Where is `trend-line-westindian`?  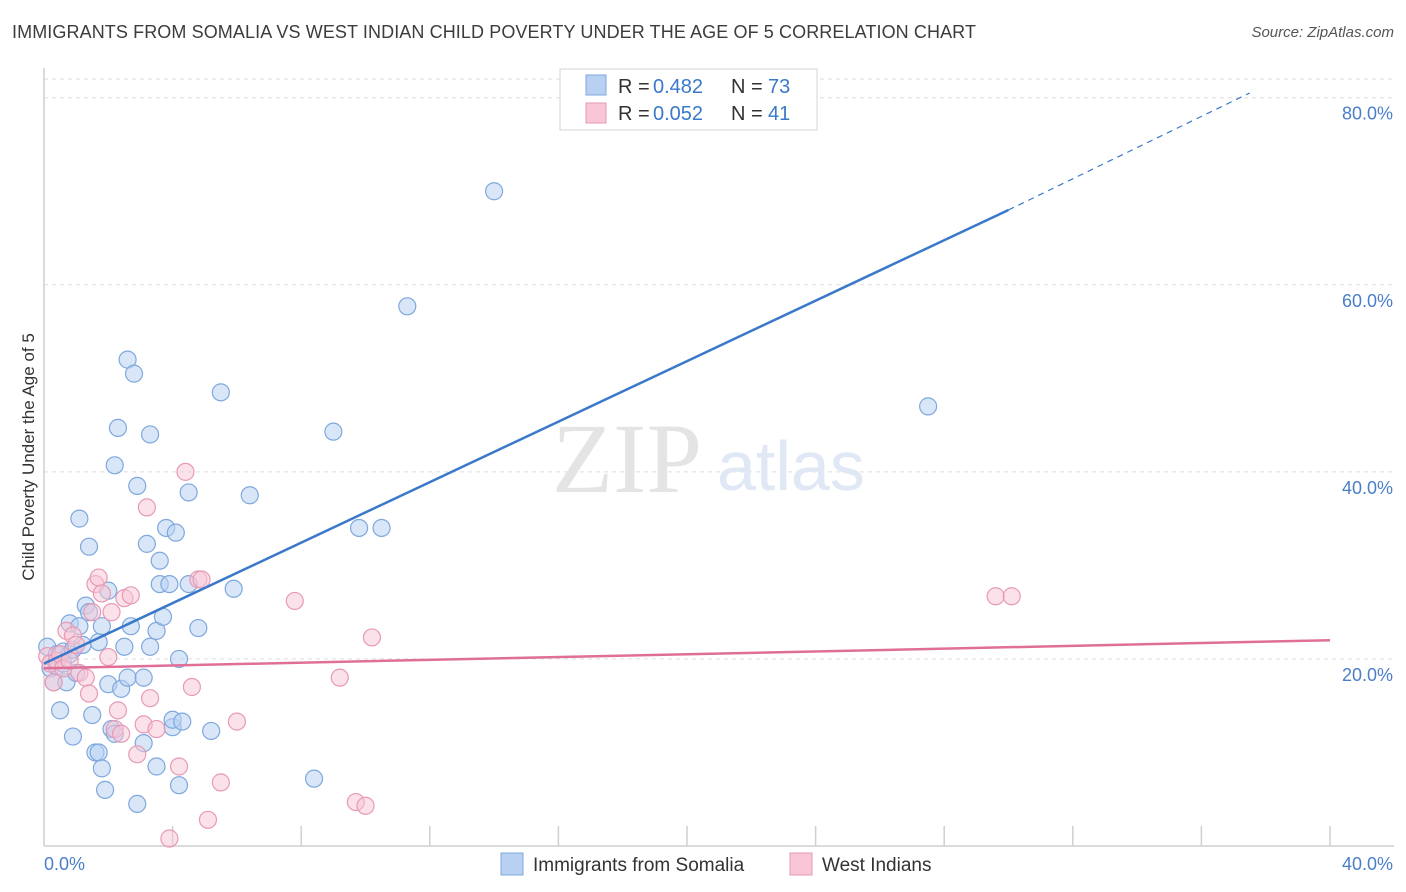 trend-line-westindian is located at coordinates (687, 654).